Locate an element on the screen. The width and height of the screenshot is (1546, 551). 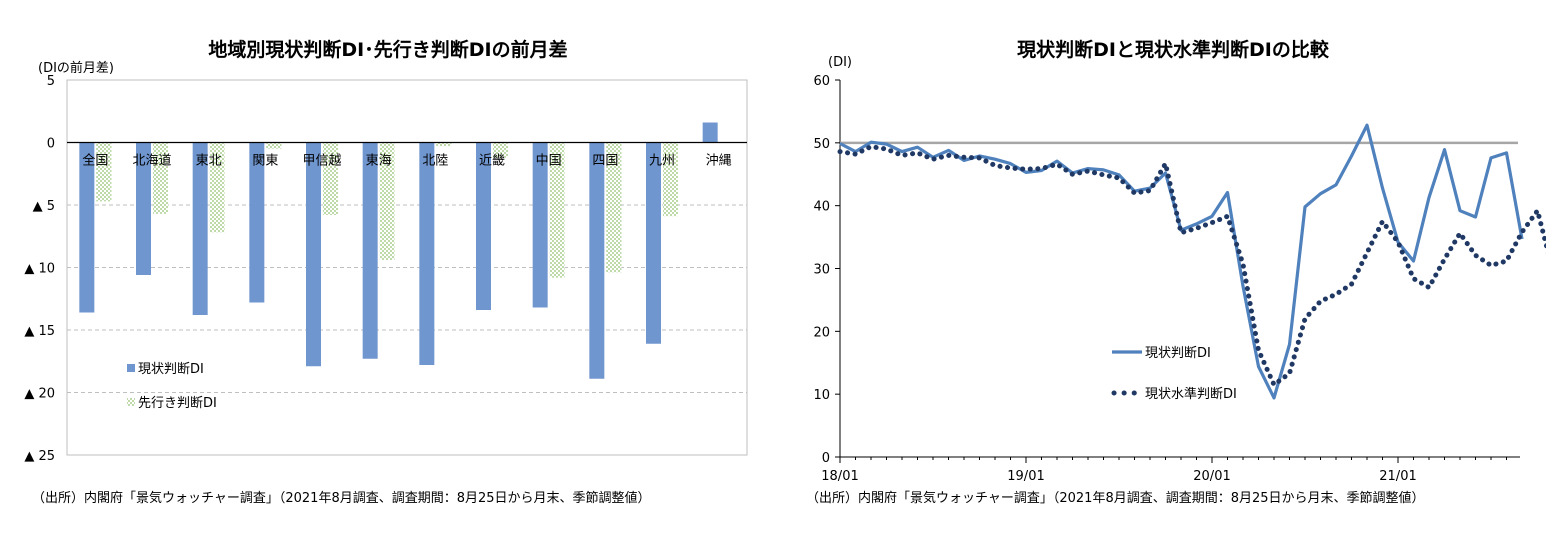
left-category-labels: 全国 北海道 東北 関東 甲信越 東海 北陸 近畿 中国 四国 九州 沖縄 is located at coordinates (406, 161).